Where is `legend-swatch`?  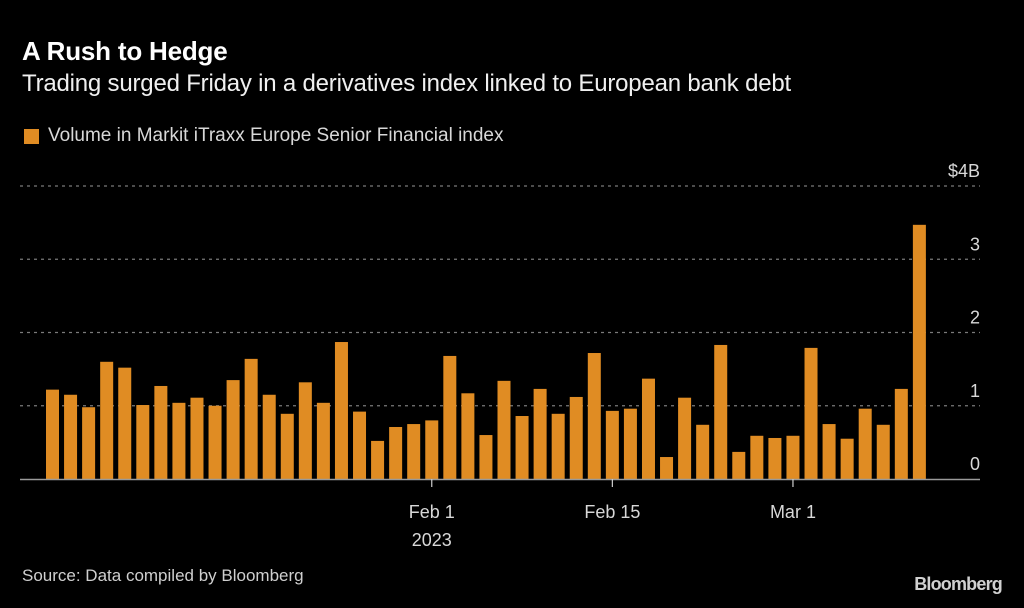 legend-swatch is located at coordinates (31, 136).